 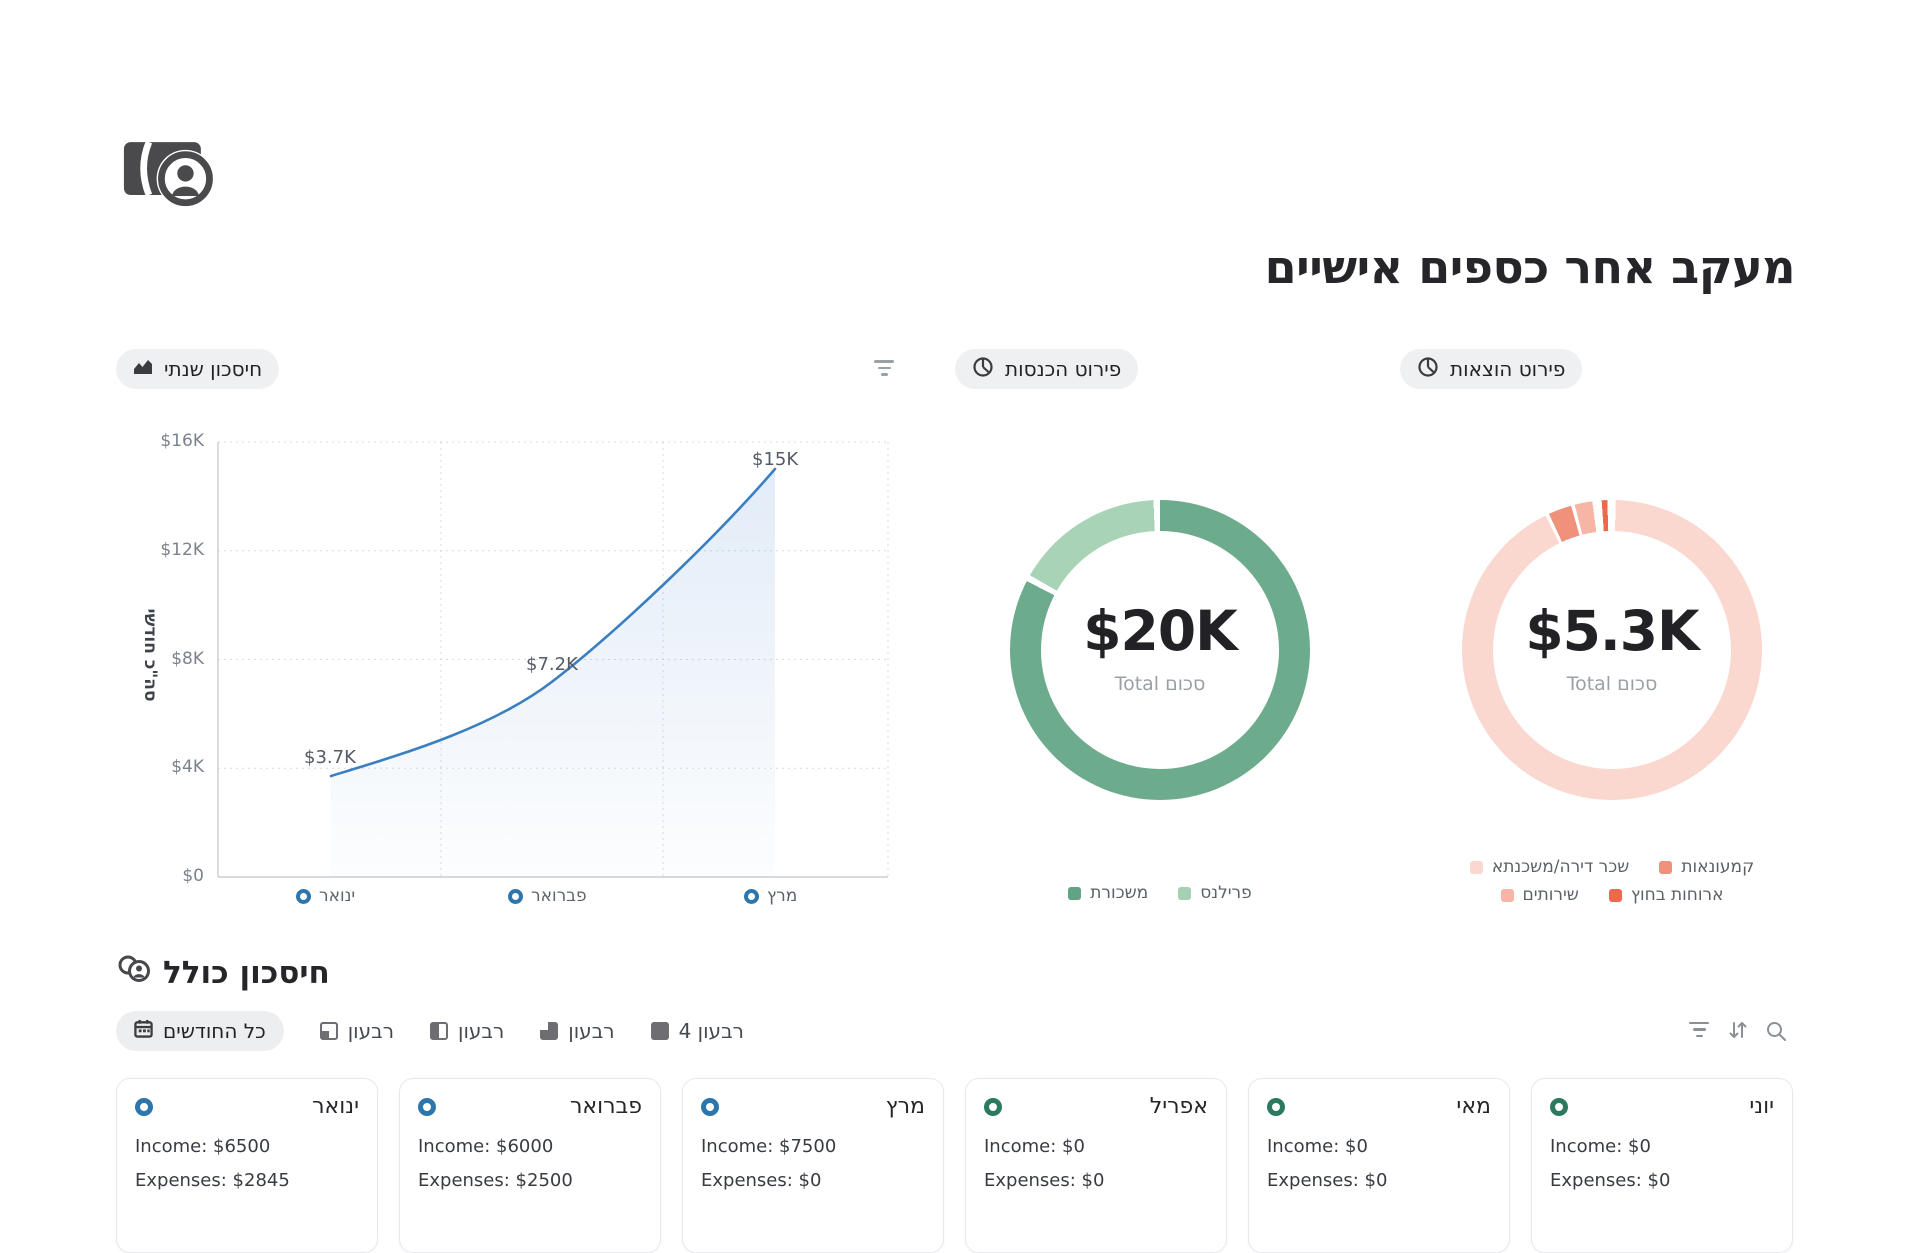 I want to click on sort-icon, so click(x=1738, y=1032).